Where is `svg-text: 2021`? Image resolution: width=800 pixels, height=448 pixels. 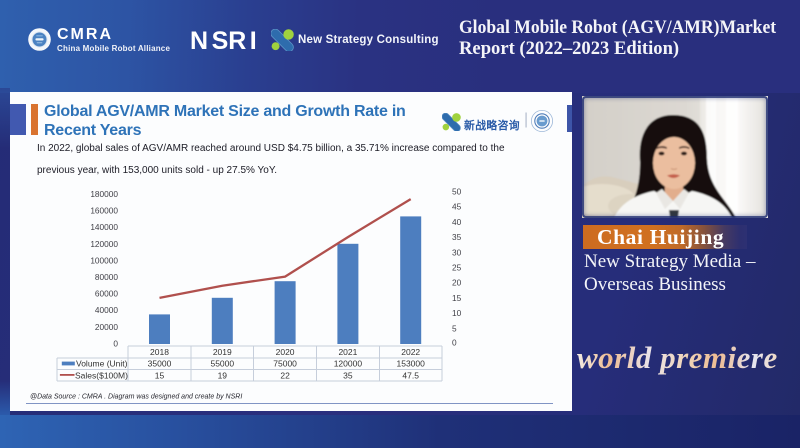 svg-text: 2021 is located at coordinates (347, 352).